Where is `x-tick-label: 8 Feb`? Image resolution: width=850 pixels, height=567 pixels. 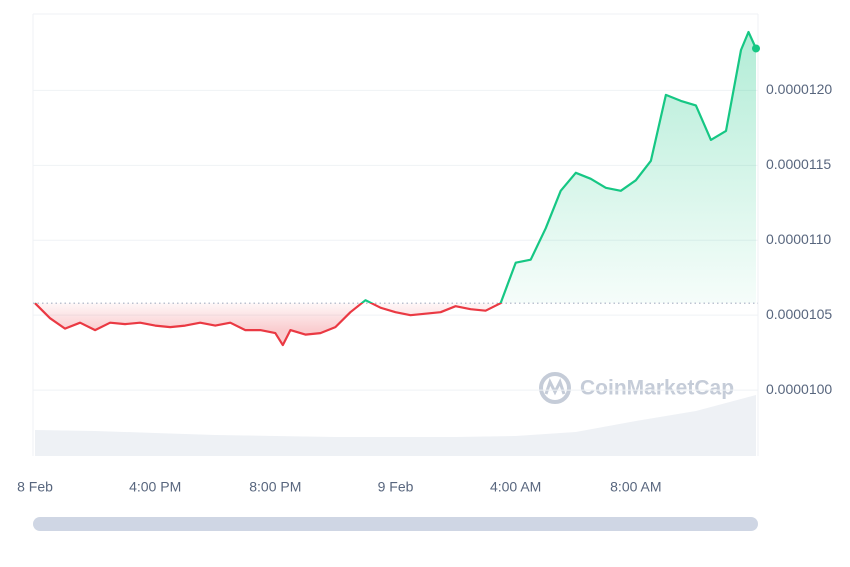 x-tick-label: 8 Feb is located at coordinates (35, 487).